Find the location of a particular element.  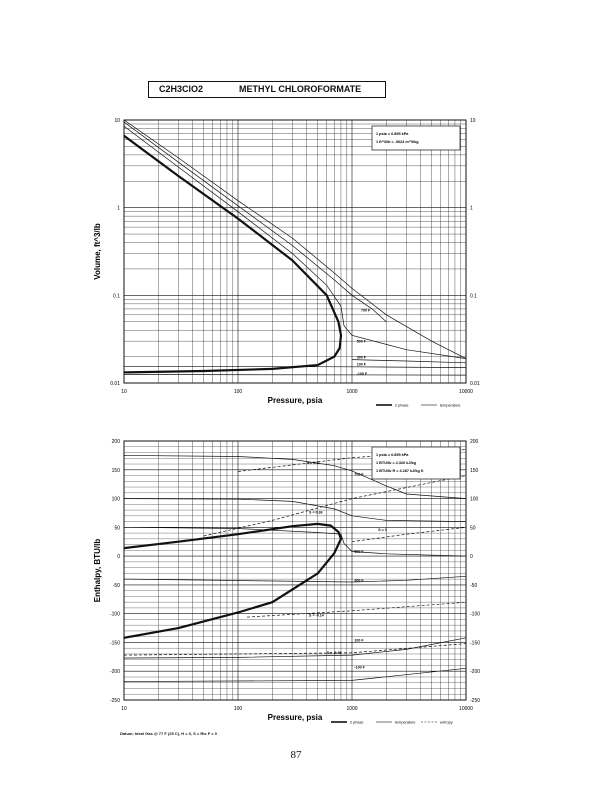

conversion-text: 1 ft^3/lb = .0624 m^3/kg is located at coordinates (397, 142).